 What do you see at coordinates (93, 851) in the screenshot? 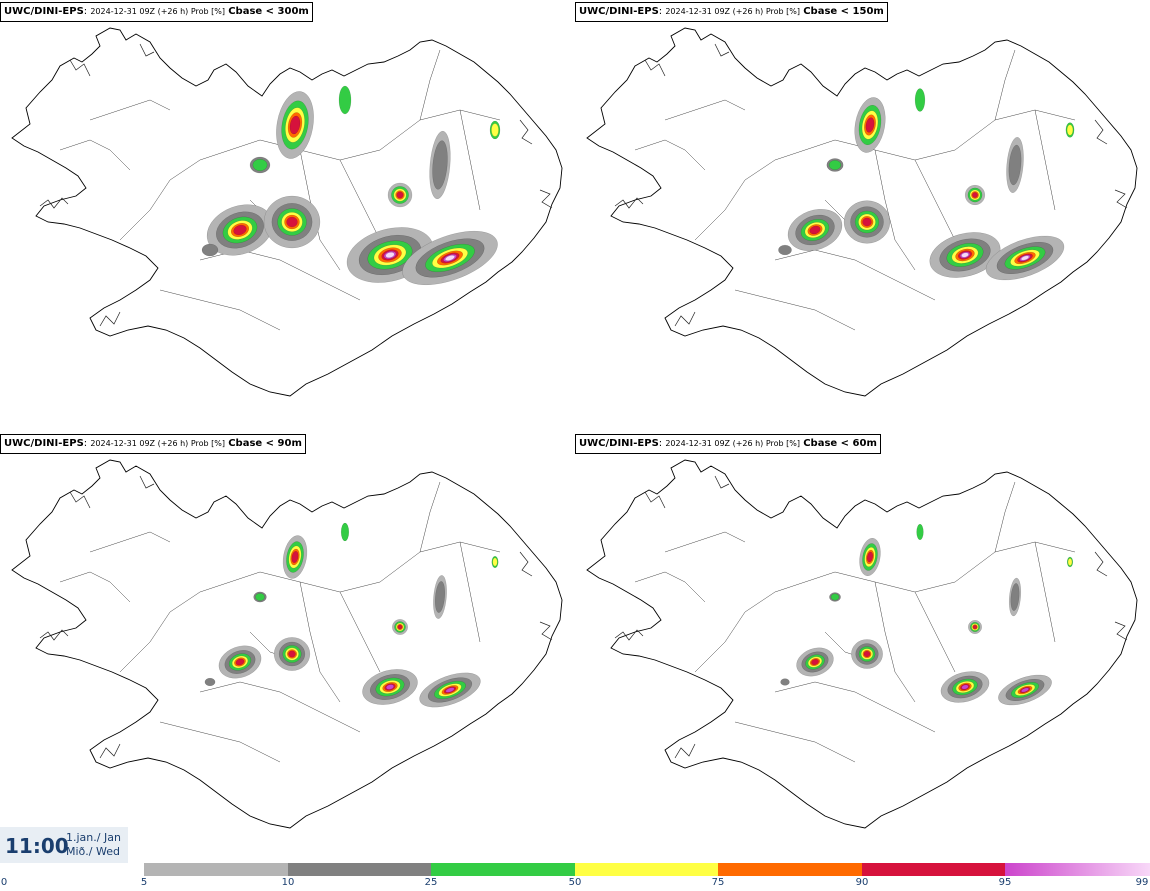
I see `valid-date-line2: Mið./ Wed` at bounding box center [93, 851].